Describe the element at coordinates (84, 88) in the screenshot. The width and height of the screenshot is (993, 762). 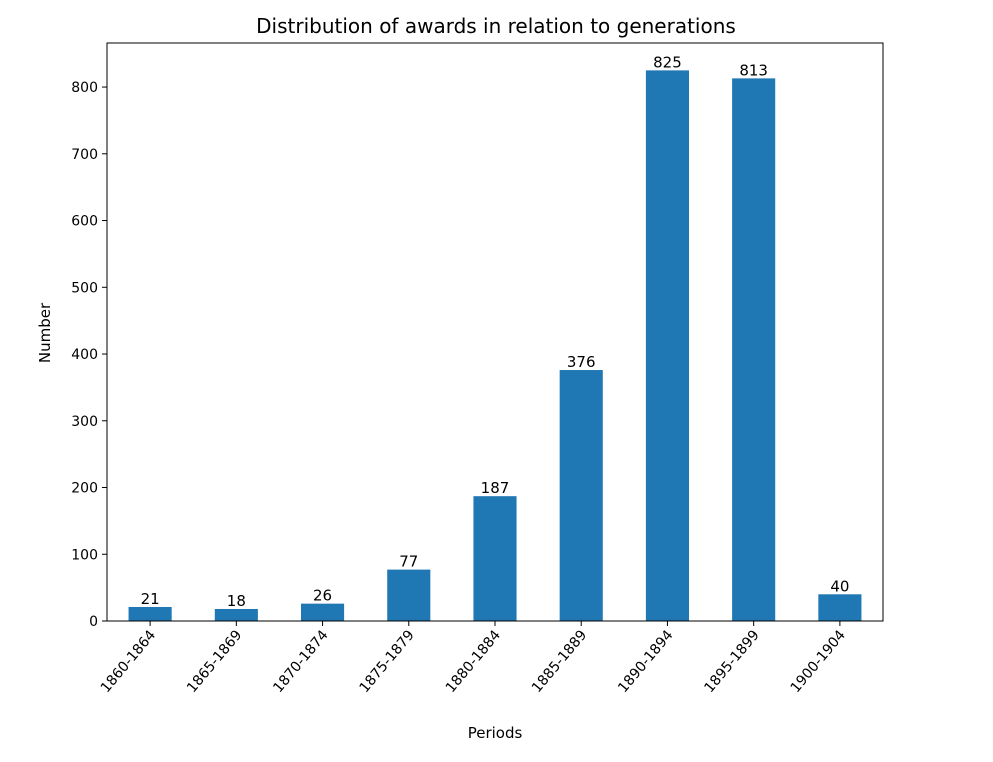
I see `y-tick-label: 800` at that location.